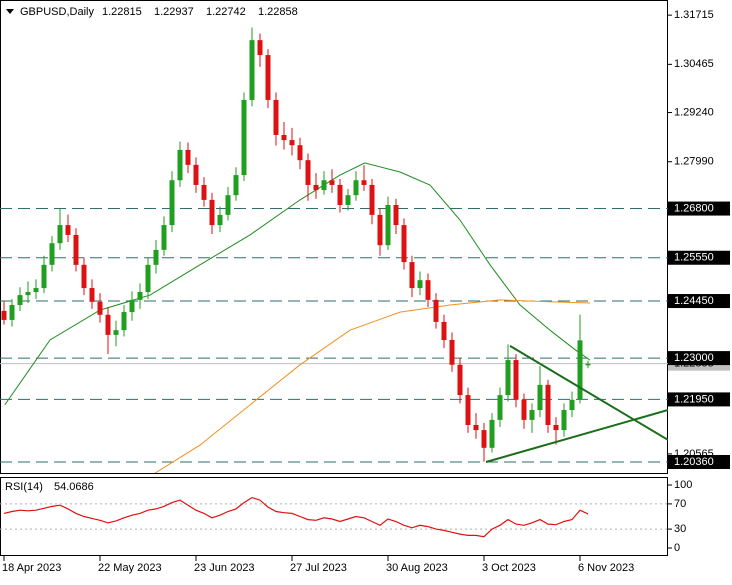 This screenshot has height=585, width=732. Describe the element at coordinates (74, 487) in the screenshot. I see `rsi-current: 54.0686` at that location.